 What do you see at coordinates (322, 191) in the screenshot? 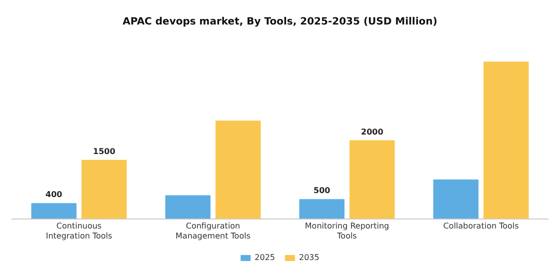
I see `data-label: 500` at bounding box center [322, 191].